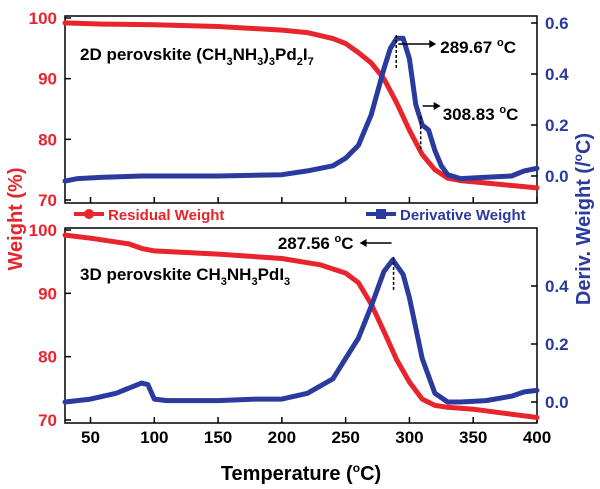 This screenshot has height=489, width=600. What do you see at coordinates (300, 215) in the screenshot?
I see `legend: Residual Weight Derivative Weight` at bounding box center [300, 215].